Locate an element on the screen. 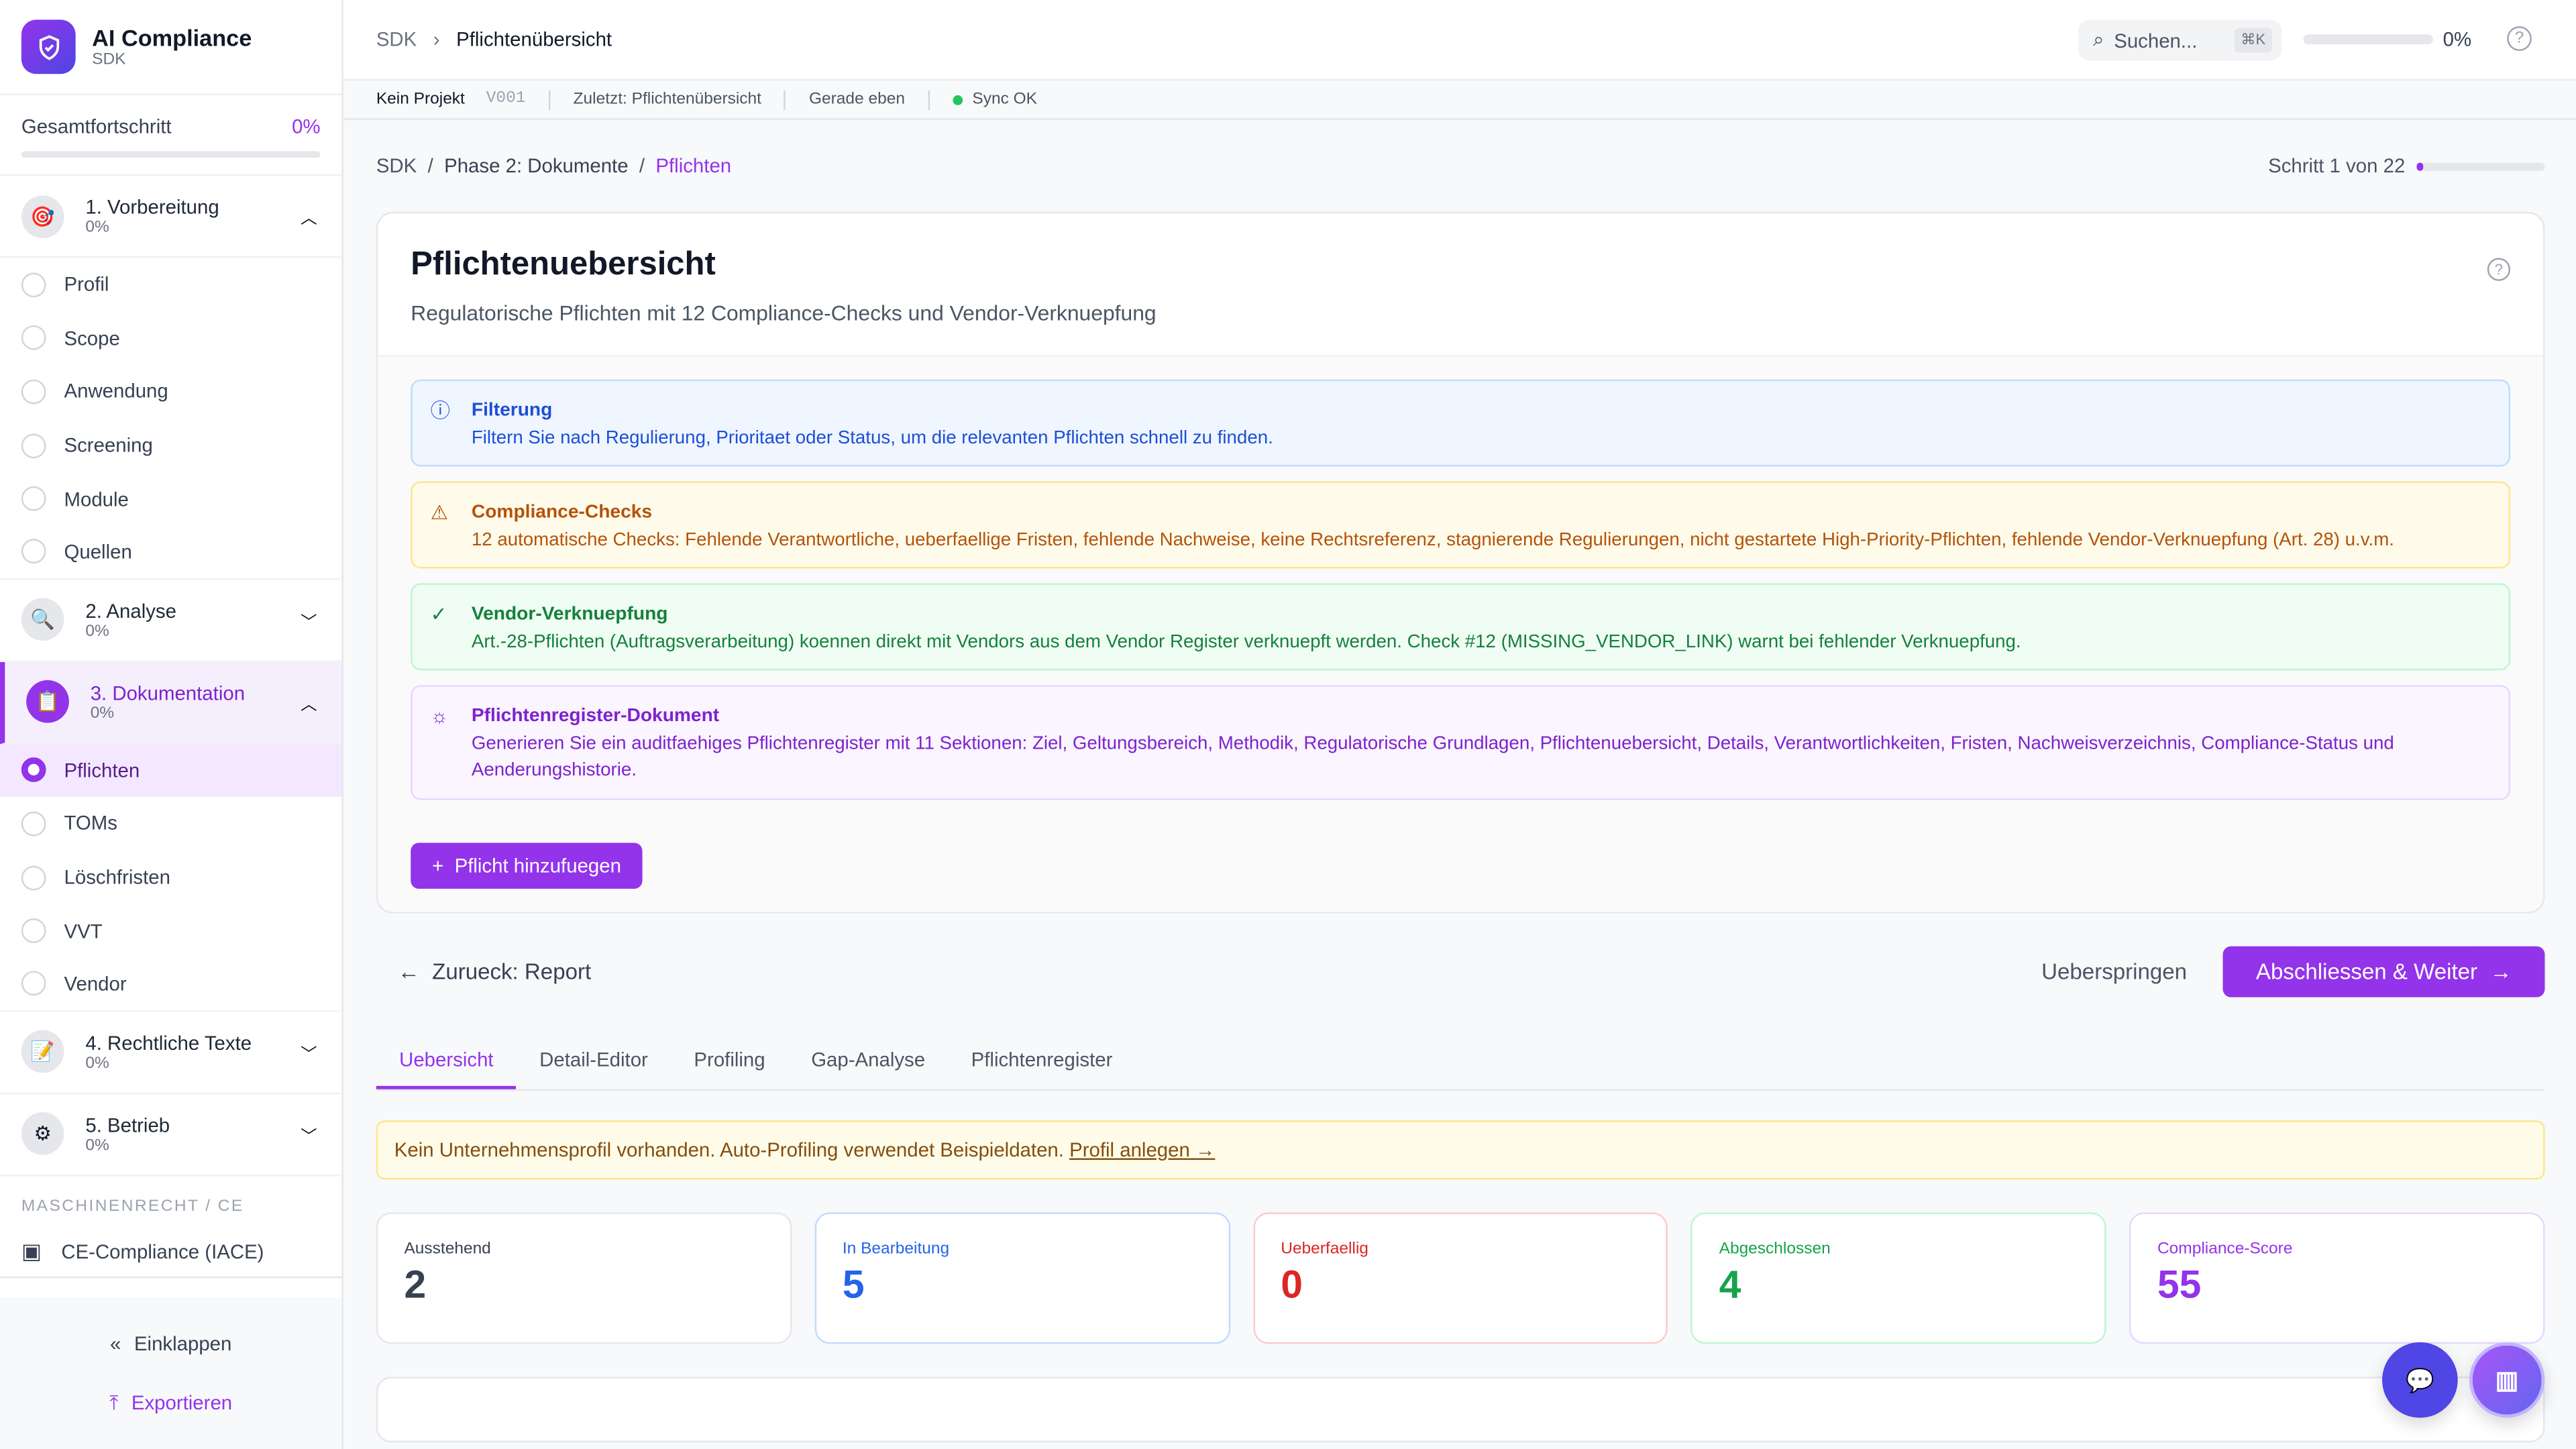 The image size is (2576, 1449). step-loeschfristen: Löschfristen is located at coordinates (170, 877).